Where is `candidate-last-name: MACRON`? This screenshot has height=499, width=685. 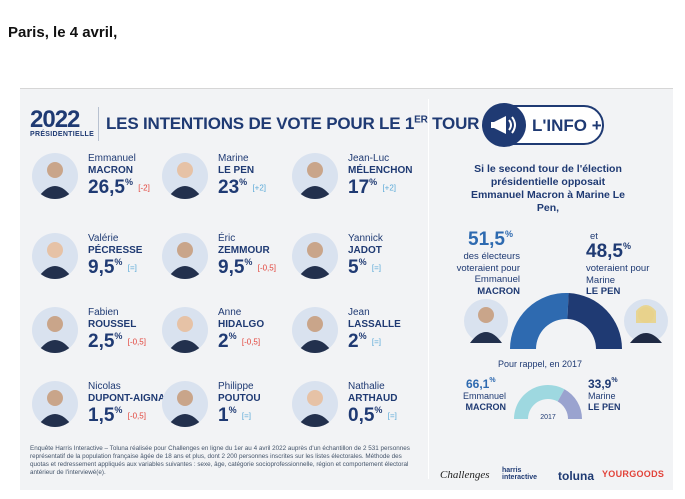
candidate-last-name: MACRON is located at coordinates (110, 170).